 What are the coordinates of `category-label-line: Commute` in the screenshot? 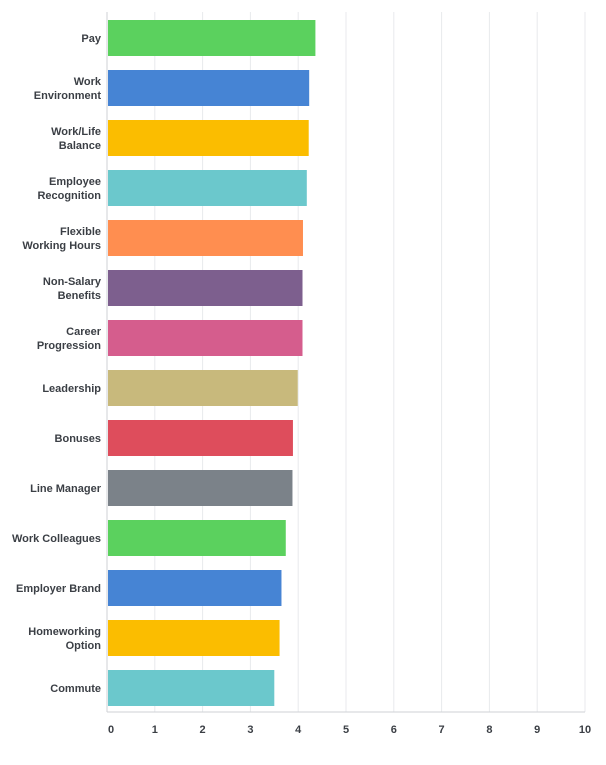 It's located at (75, 689).